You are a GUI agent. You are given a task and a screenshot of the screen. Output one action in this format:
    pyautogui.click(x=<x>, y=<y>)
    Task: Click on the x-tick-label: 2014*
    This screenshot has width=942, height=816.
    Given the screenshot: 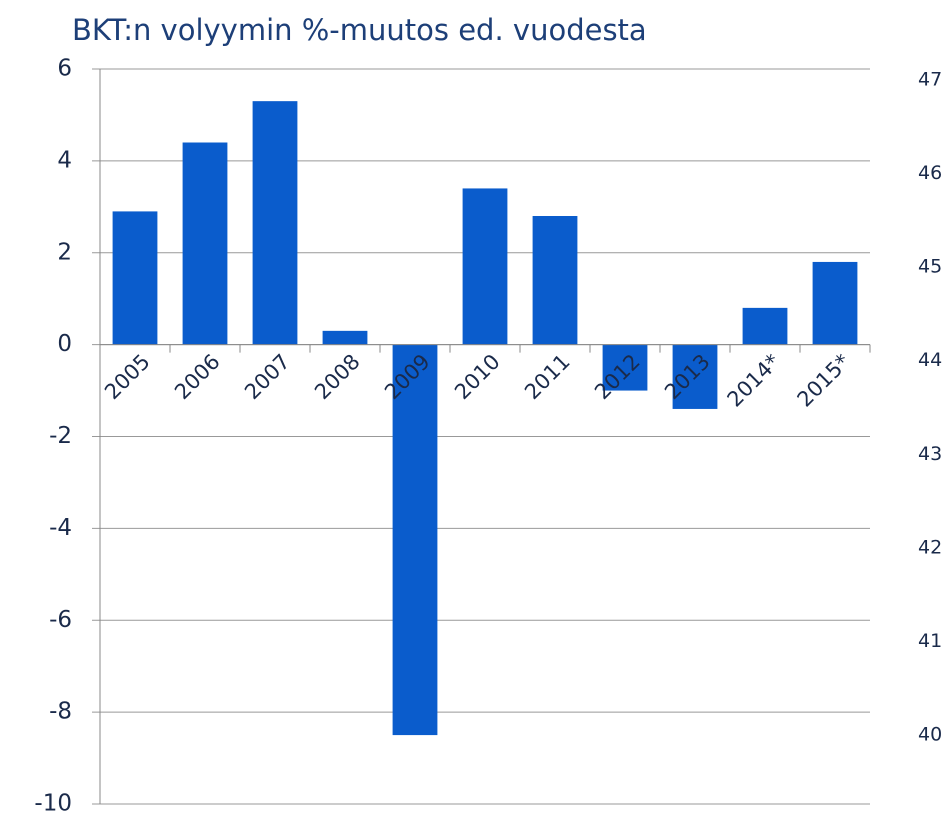 What is the action you would take?
    pyautogui.click(x=754, y=380)
    